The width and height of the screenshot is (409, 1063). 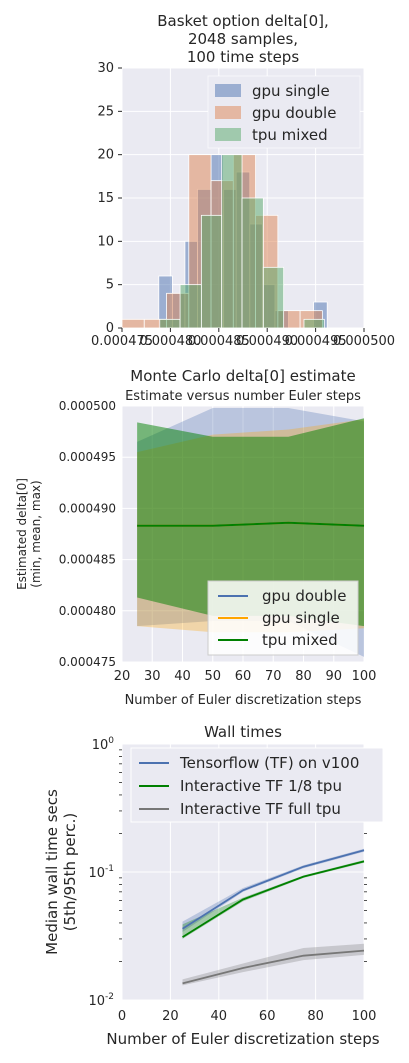 What do you see at coordinates (242, 1039) in the screenshot?
I see `walltime-xlabel: Number of Euler discretization steps` at bounding box center [242, 1039].